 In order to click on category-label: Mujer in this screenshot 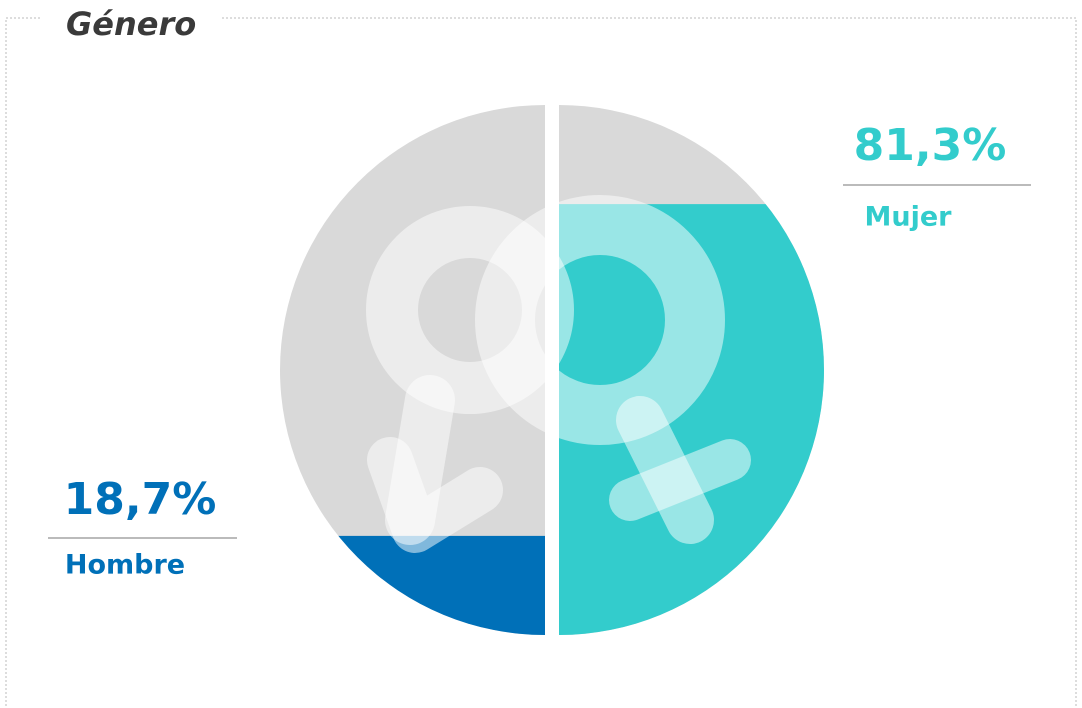, I will do `click(909, 217)`.